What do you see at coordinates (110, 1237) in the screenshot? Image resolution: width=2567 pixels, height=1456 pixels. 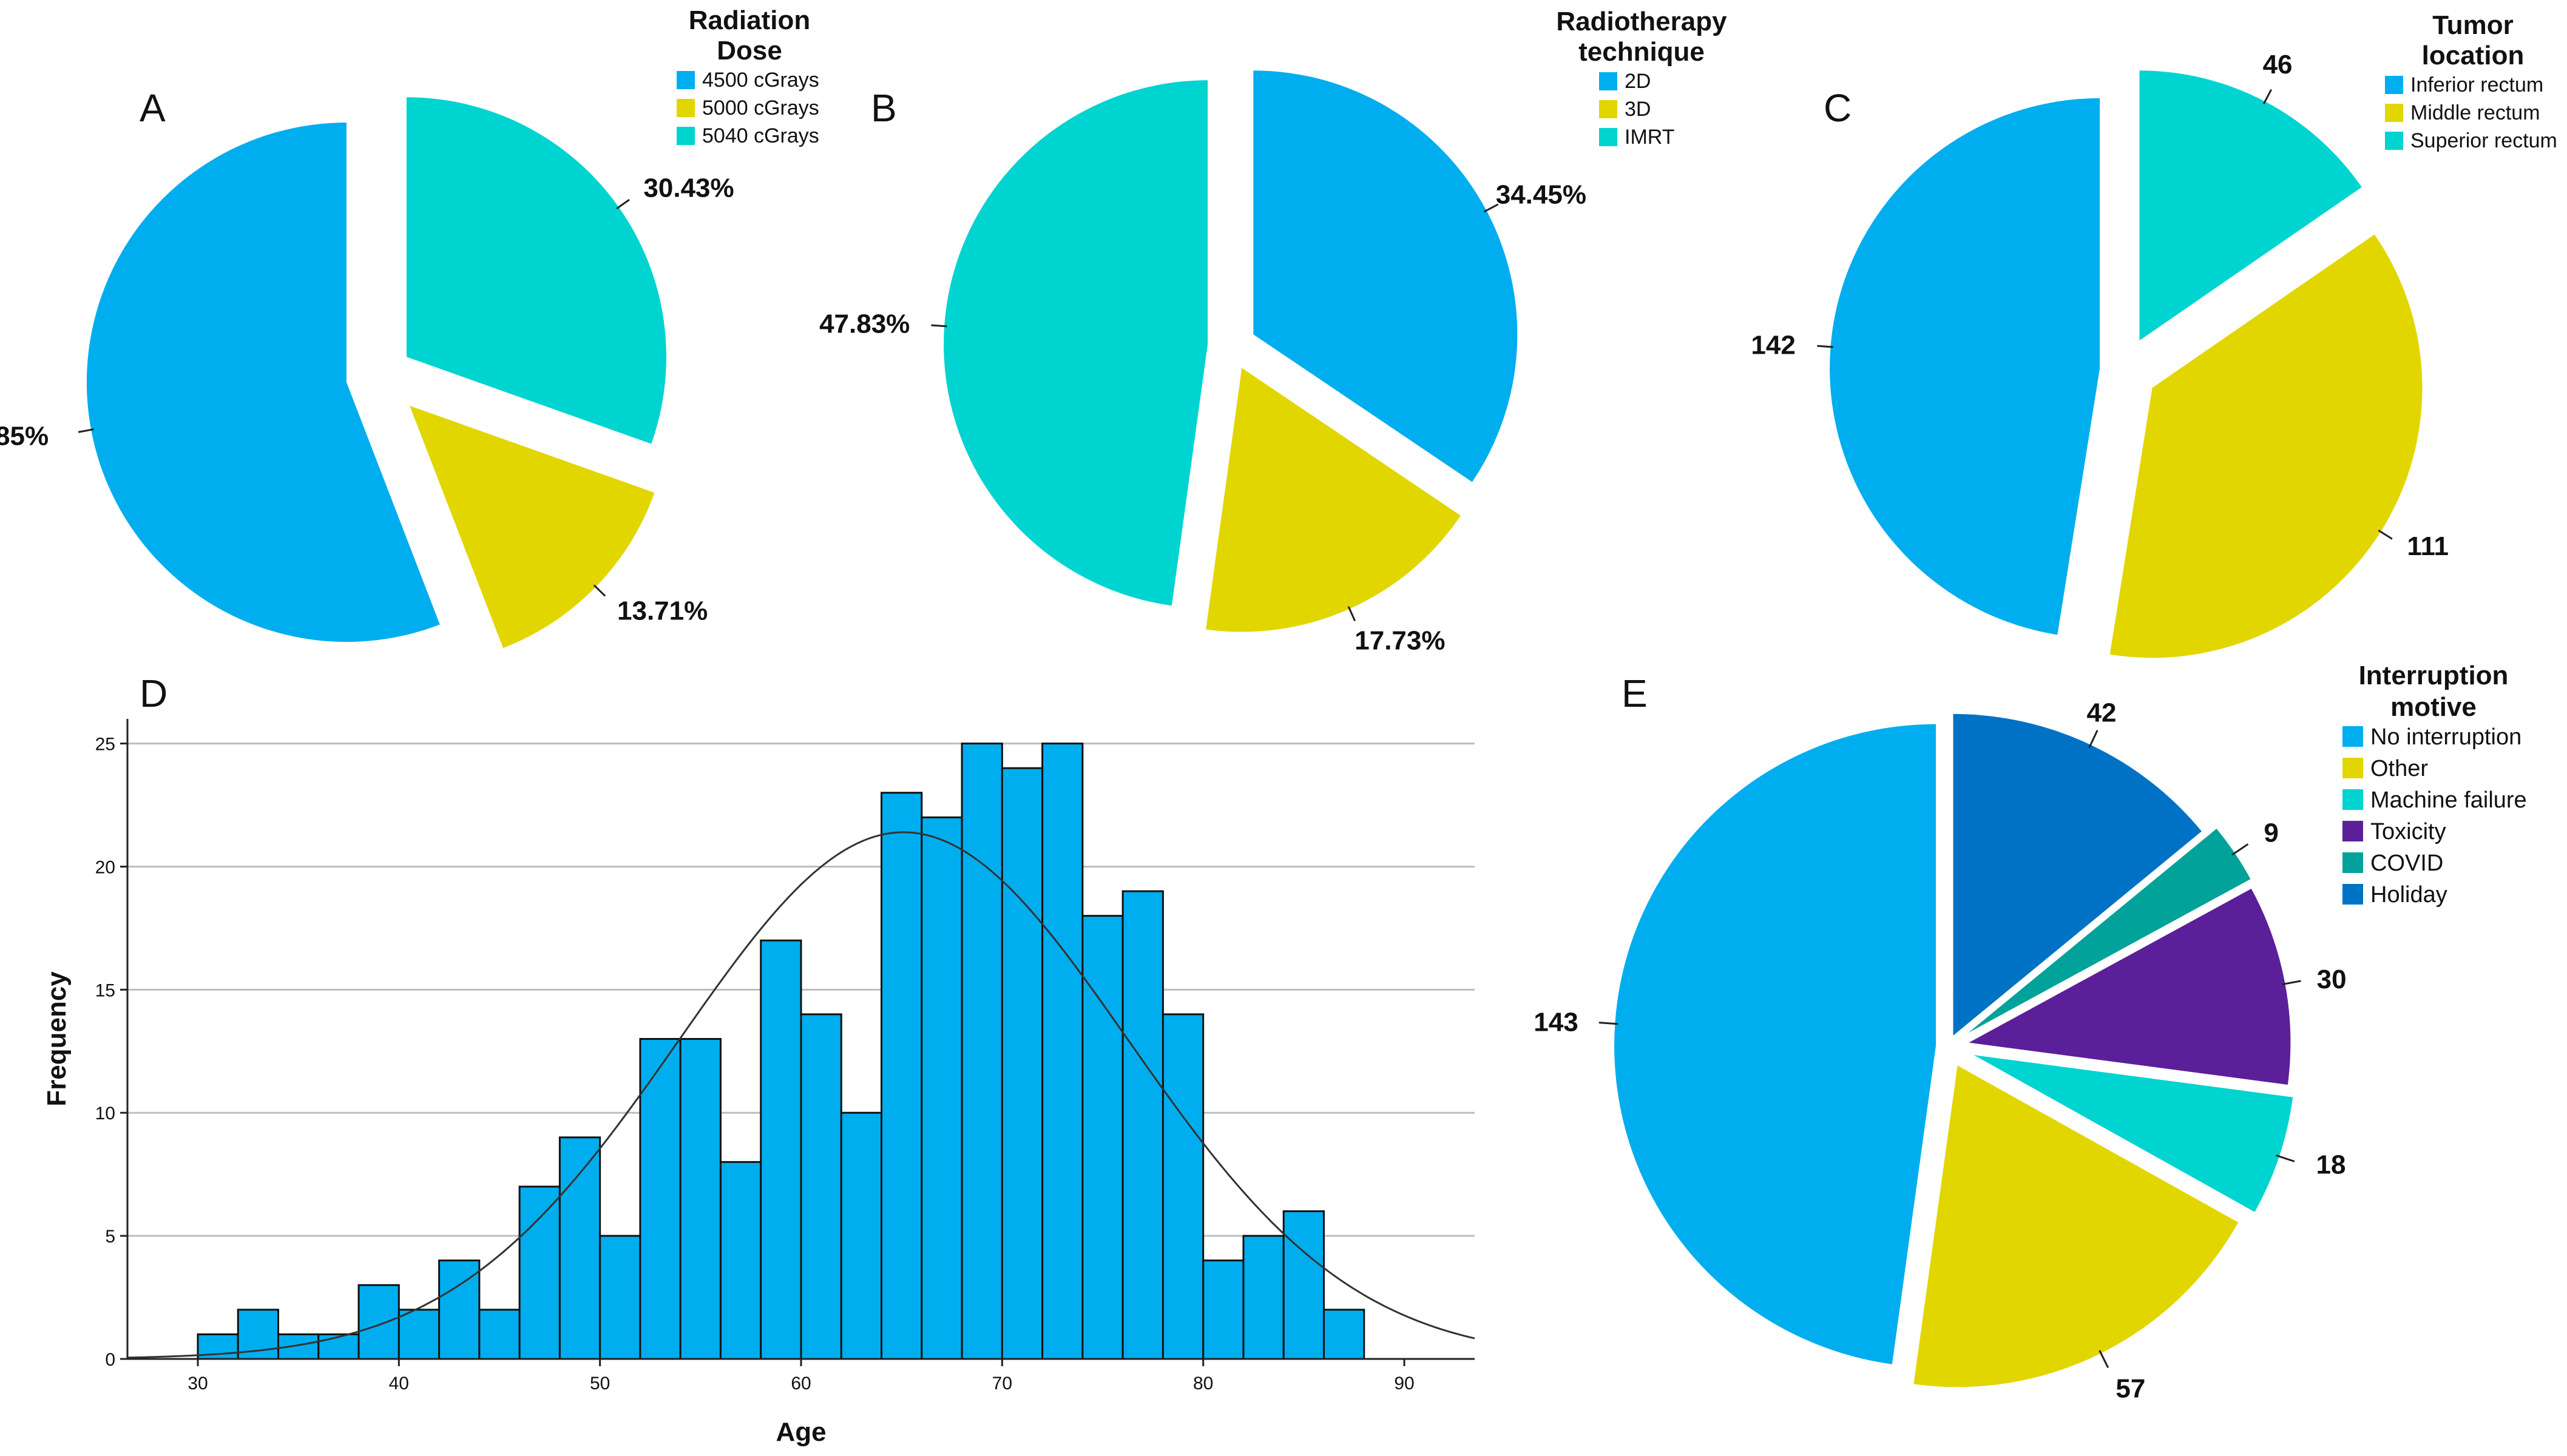 I see `y-tick-label: 5` at bounding box center [110, 1237].